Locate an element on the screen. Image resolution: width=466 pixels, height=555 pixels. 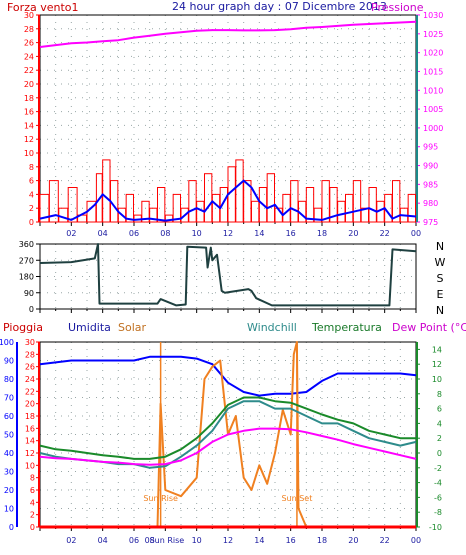
y-tick-label: 995 is located at coordinates (430, 147).